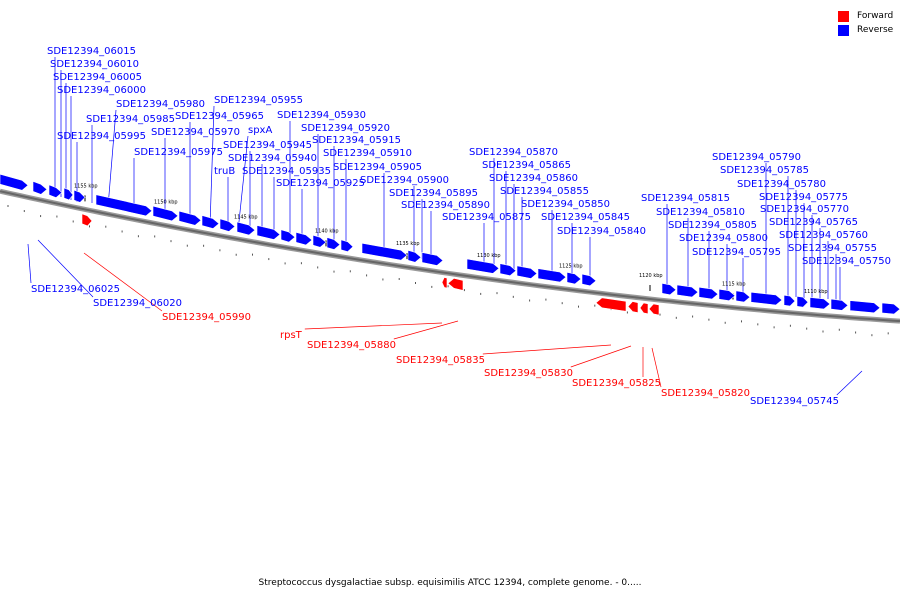  I want to click on gene-label: SDE12394_05975, so click(178, 152).